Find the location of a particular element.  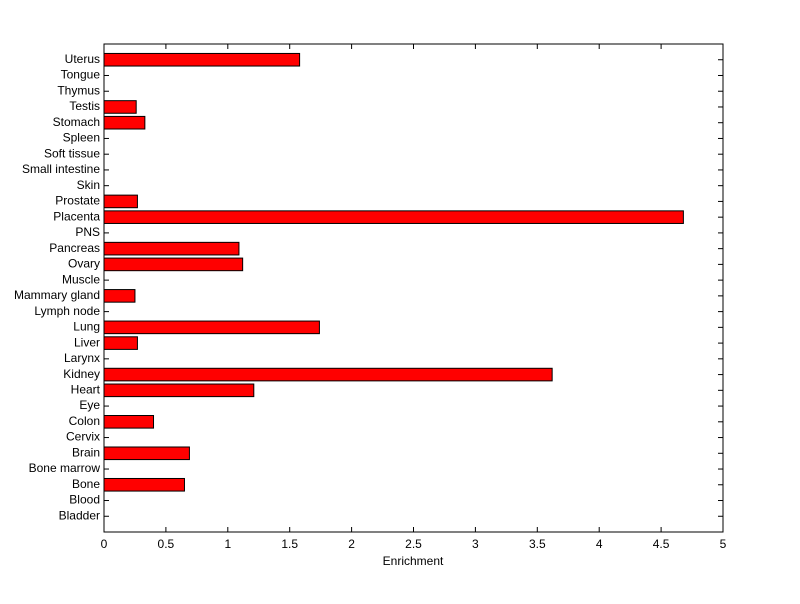

x-tick-label: 3 is located at coordinates (475, 544).